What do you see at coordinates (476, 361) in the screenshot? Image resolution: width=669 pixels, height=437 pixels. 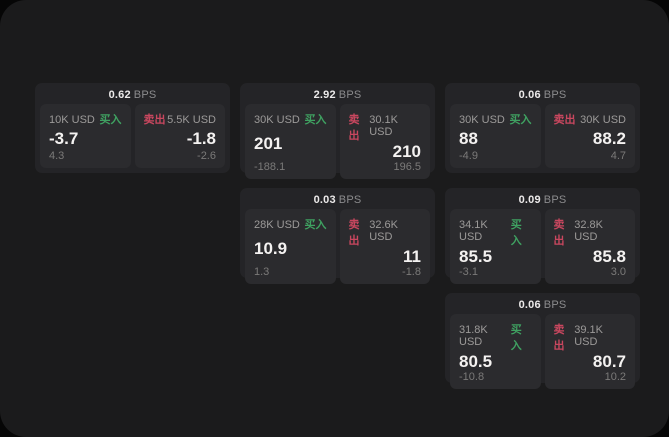 I see `buy-price: 80.5` at bounding box center [476, 361].